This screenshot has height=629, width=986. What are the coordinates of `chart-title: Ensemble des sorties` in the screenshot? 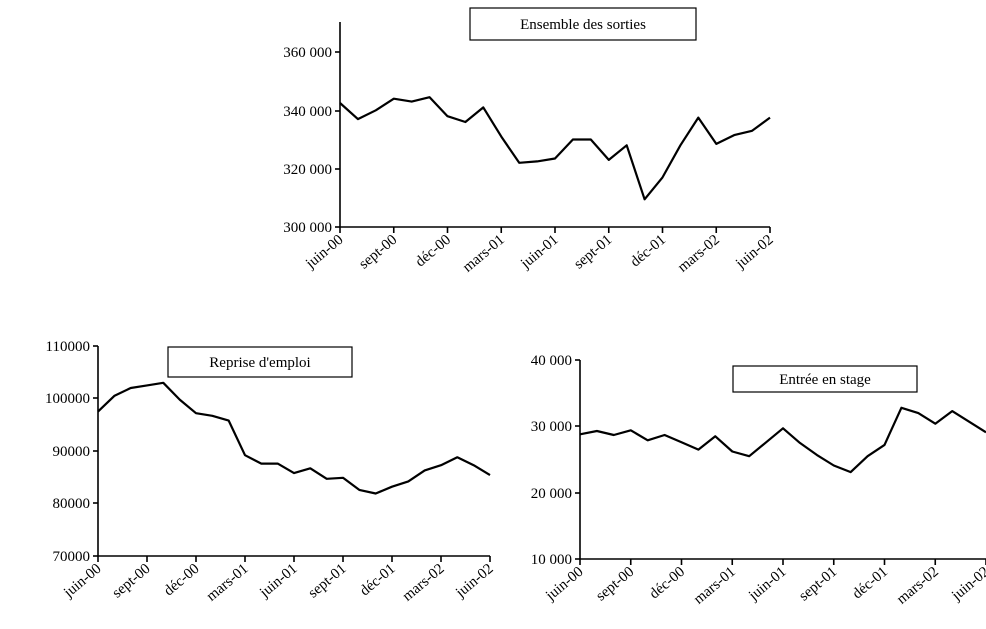 It's located at (583, 25).